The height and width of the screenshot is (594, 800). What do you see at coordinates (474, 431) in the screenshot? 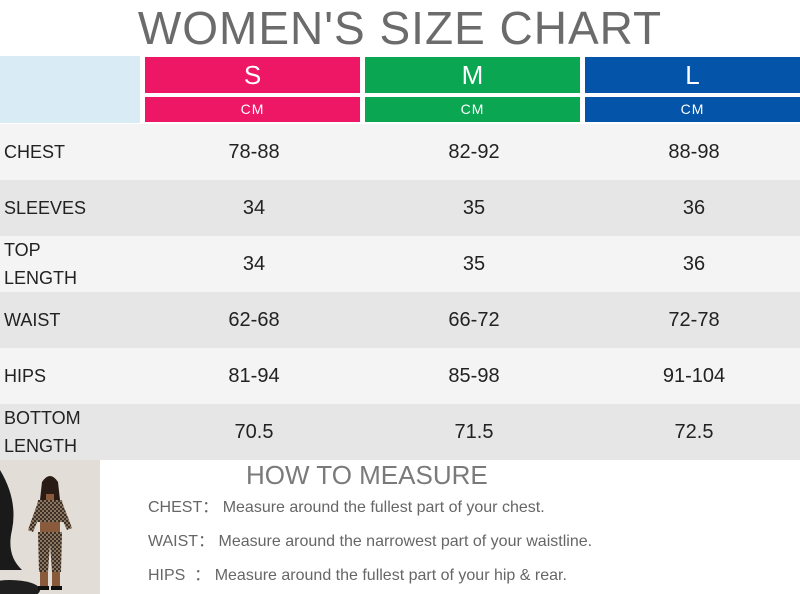
I see `cell-m: 71.5` at bounding box center [474, 431].